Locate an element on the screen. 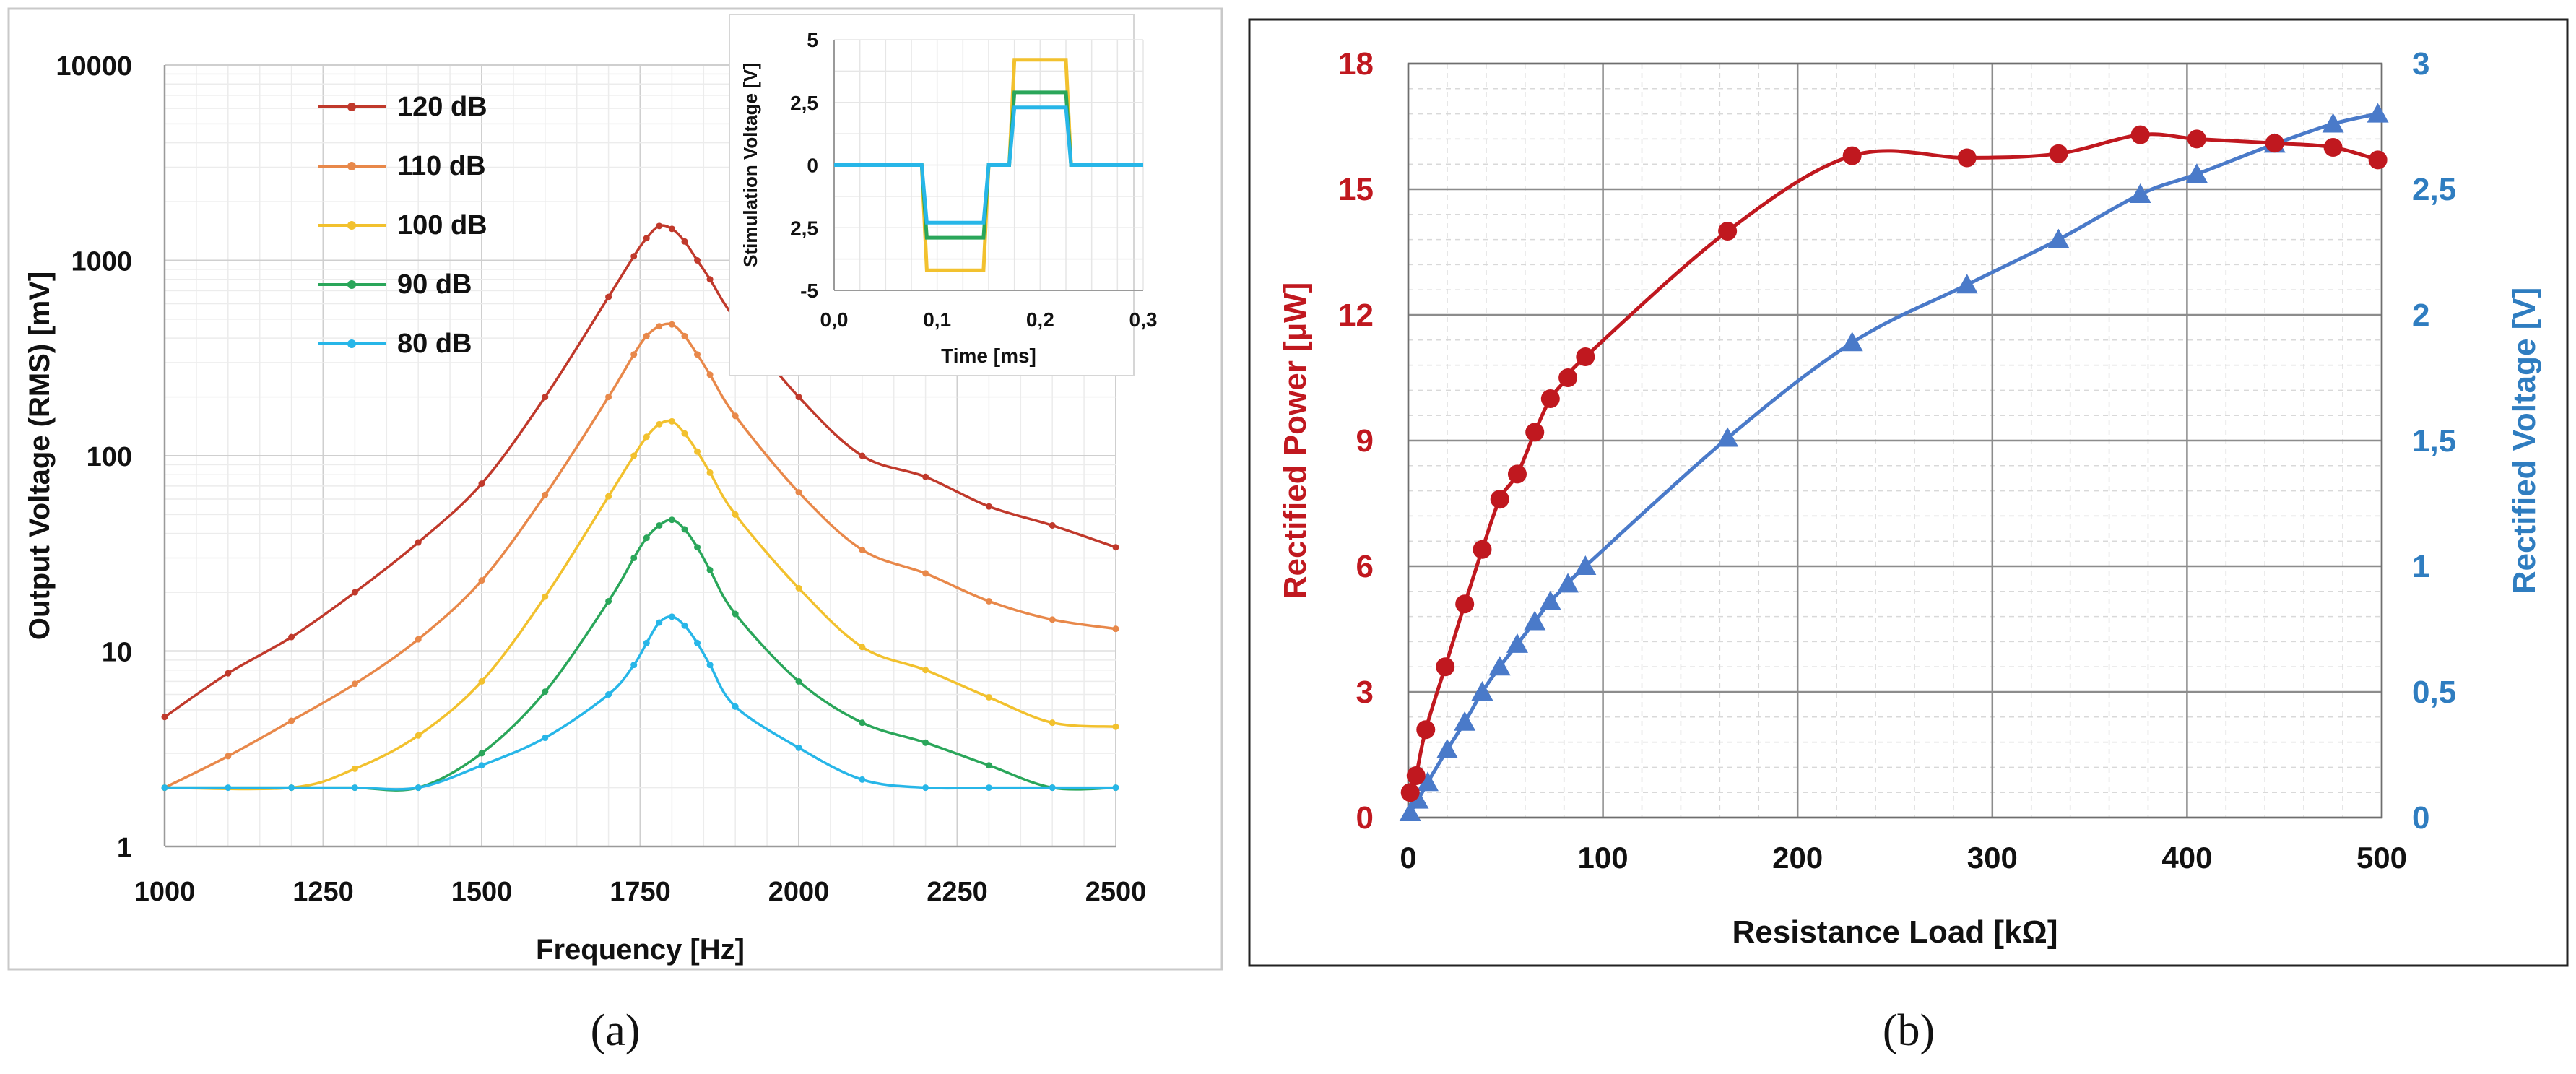 This screenshot has height=1074, width=2576. y-right-axis-title: Rectified Voltage [V] is located at coordinates (2524, 440).